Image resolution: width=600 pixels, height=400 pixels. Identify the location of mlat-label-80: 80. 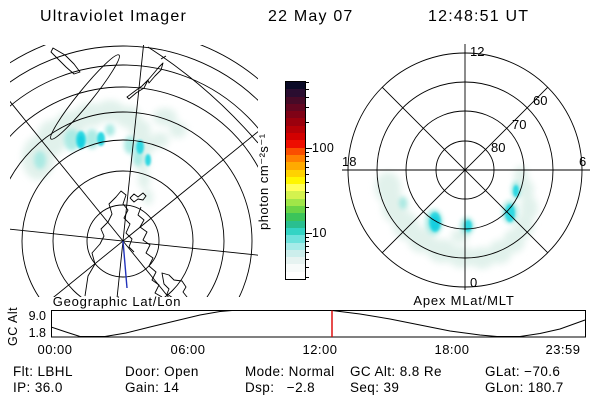
(498, 147).